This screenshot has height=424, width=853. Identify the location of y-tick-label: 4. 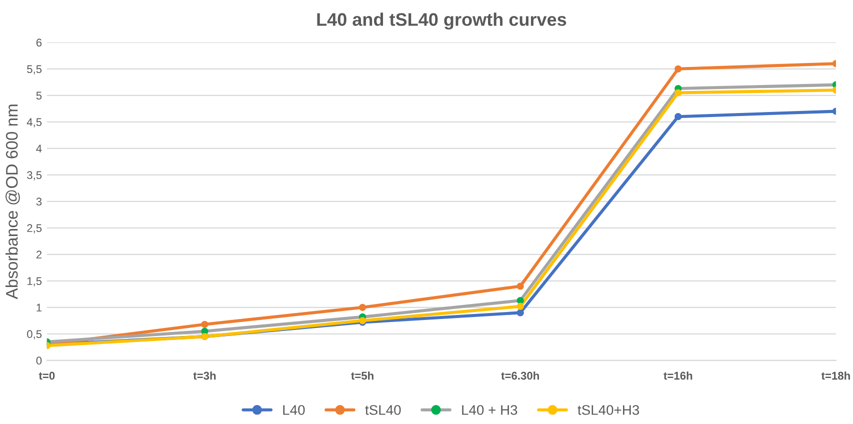
(39, 148).